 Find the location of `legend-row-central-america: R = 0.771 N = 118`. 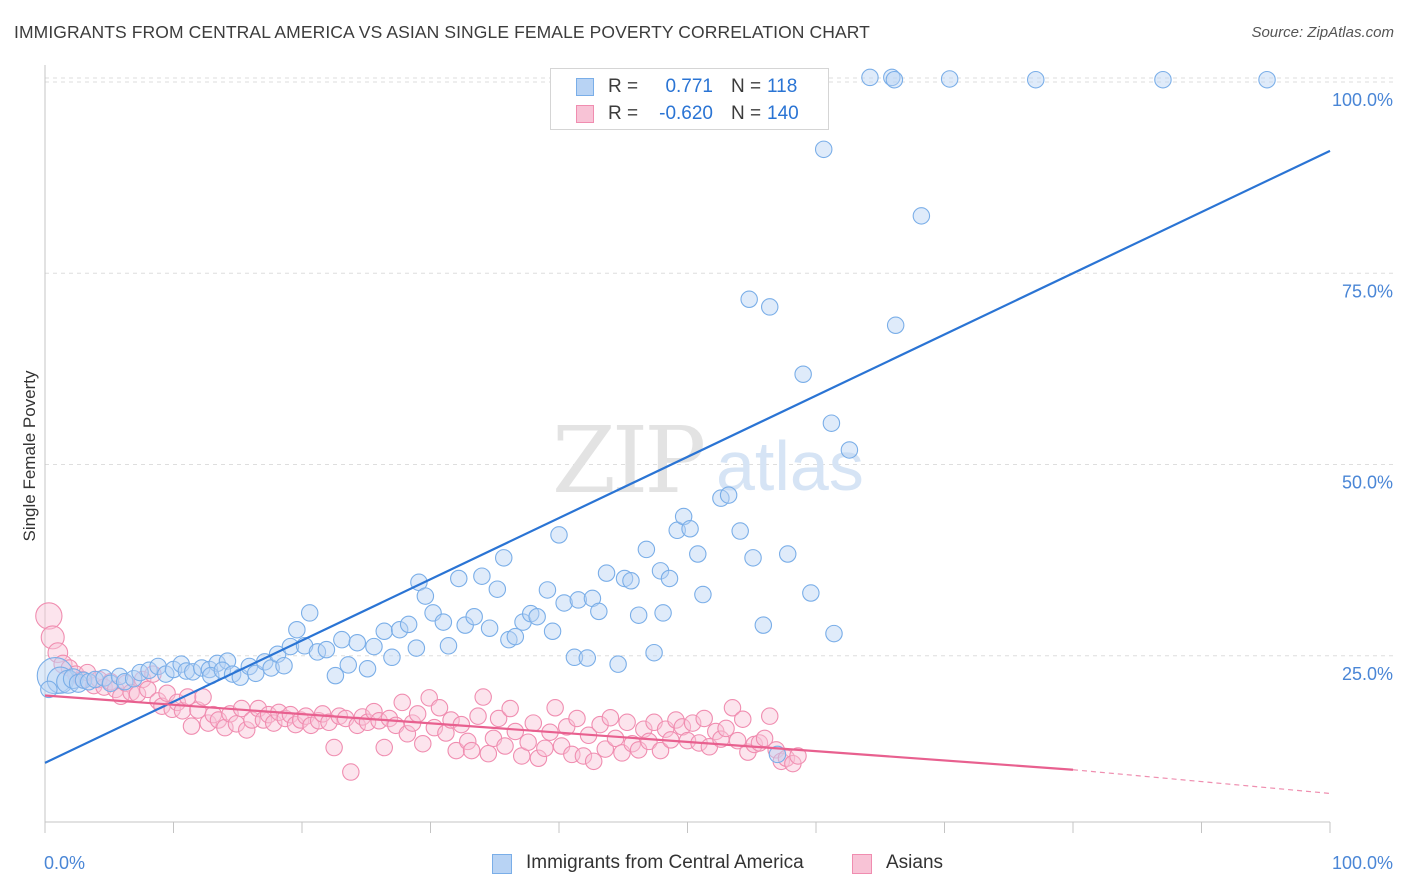

legend-row-central-america: R = 0.771 N = 118 is located at coordinates (689, 87).